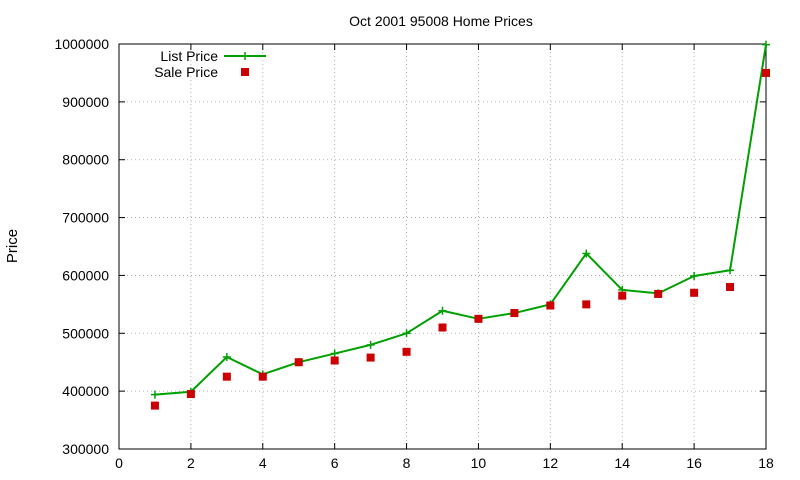 This screenshot has width=800, height=480. Describe the element at coordinates (186, 72) in the screenshot. I see `sale-price-legend-label: Sale Price` at that location.